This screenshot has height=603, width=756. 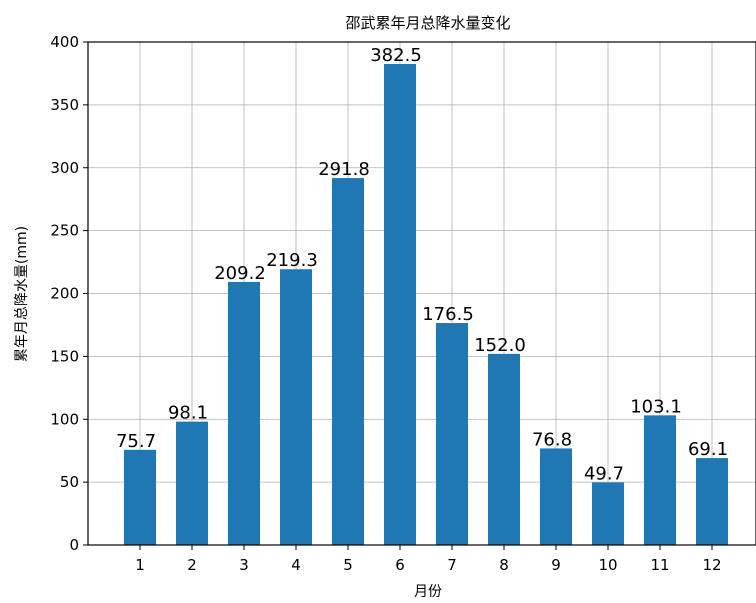 I want to click on data-label: 75.7, so click(x=136, y=441).